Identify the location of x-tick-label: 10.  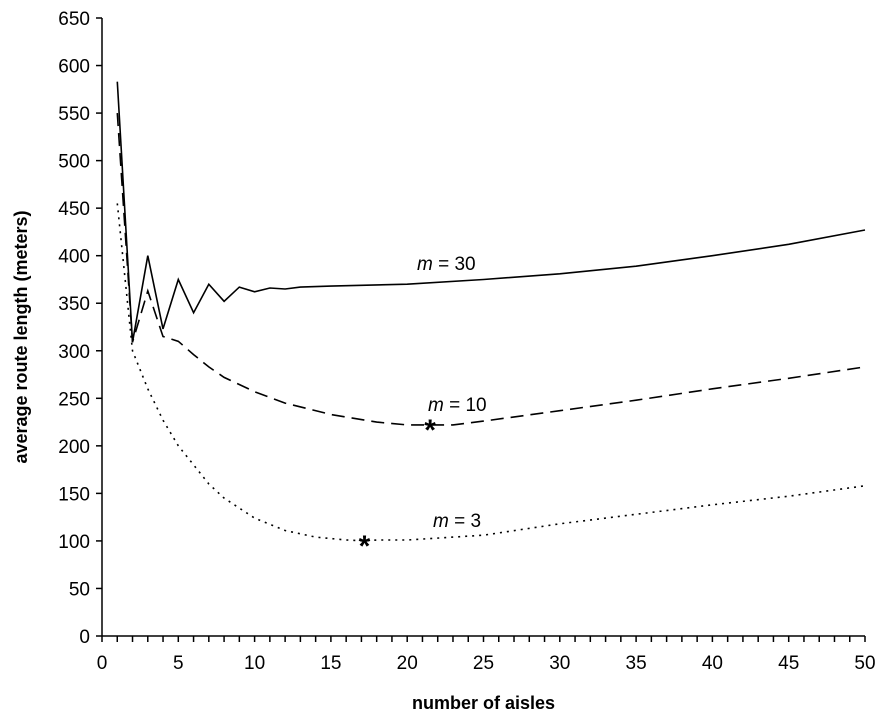
(254, 663).